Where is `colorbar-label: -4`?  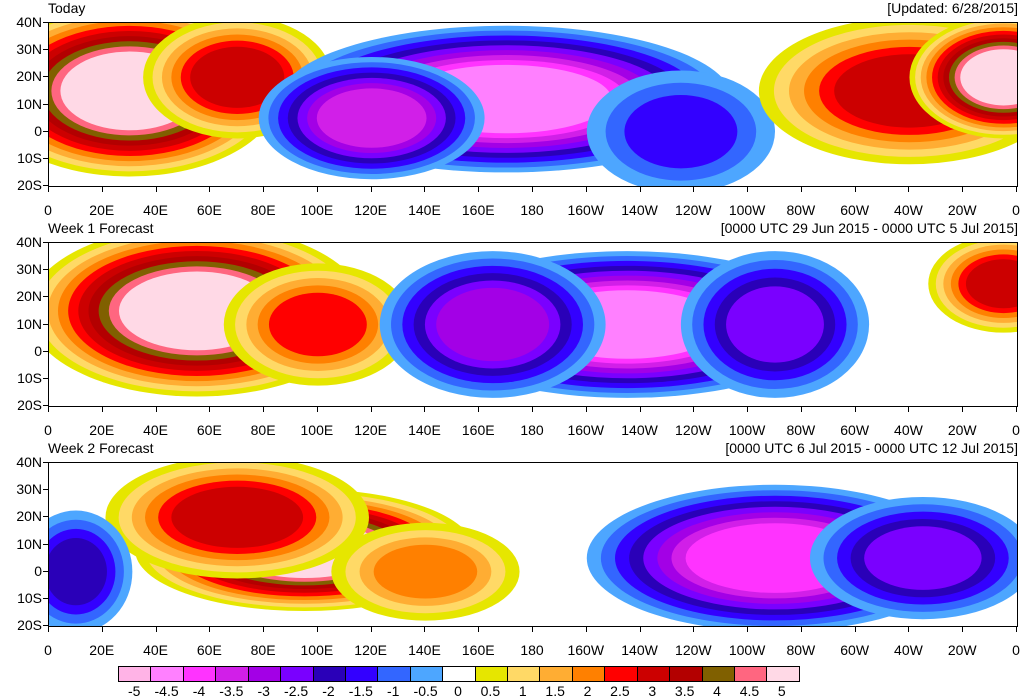 colorbar-label: -4 is located at coordinates (199, 691).